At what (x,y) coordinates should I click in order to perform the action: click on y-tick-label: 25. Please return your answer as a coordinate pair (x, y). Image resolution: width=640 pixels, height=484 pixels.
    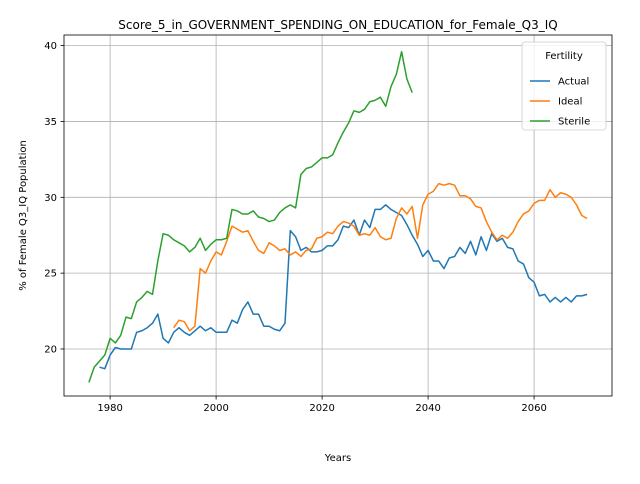
    Looking at the image, I should click on (50, 274).